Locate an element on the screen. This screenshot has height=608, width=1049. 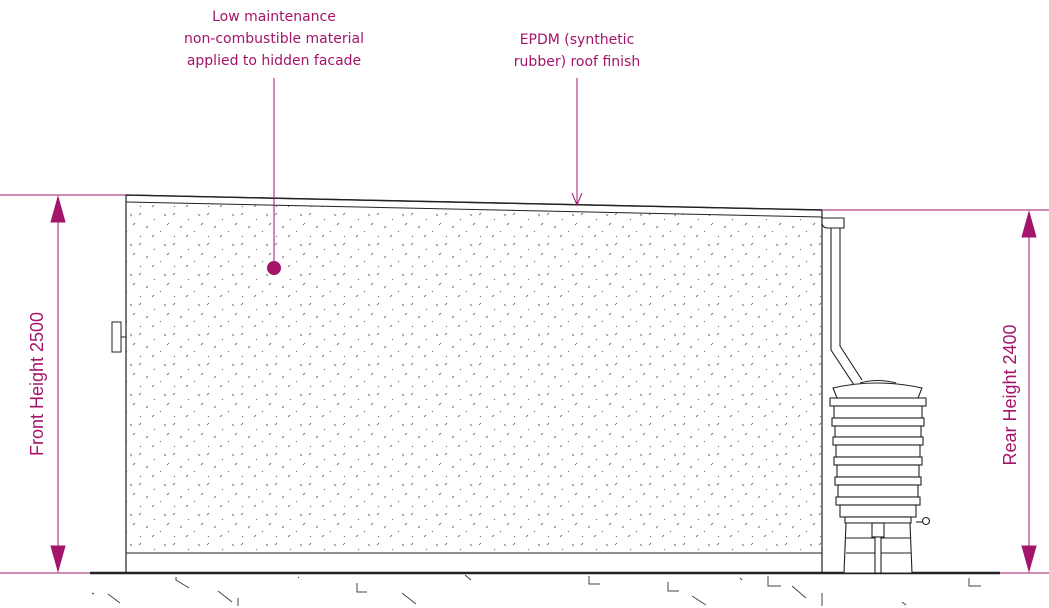
facade-leader-dot is located at coordinates (274, 268).